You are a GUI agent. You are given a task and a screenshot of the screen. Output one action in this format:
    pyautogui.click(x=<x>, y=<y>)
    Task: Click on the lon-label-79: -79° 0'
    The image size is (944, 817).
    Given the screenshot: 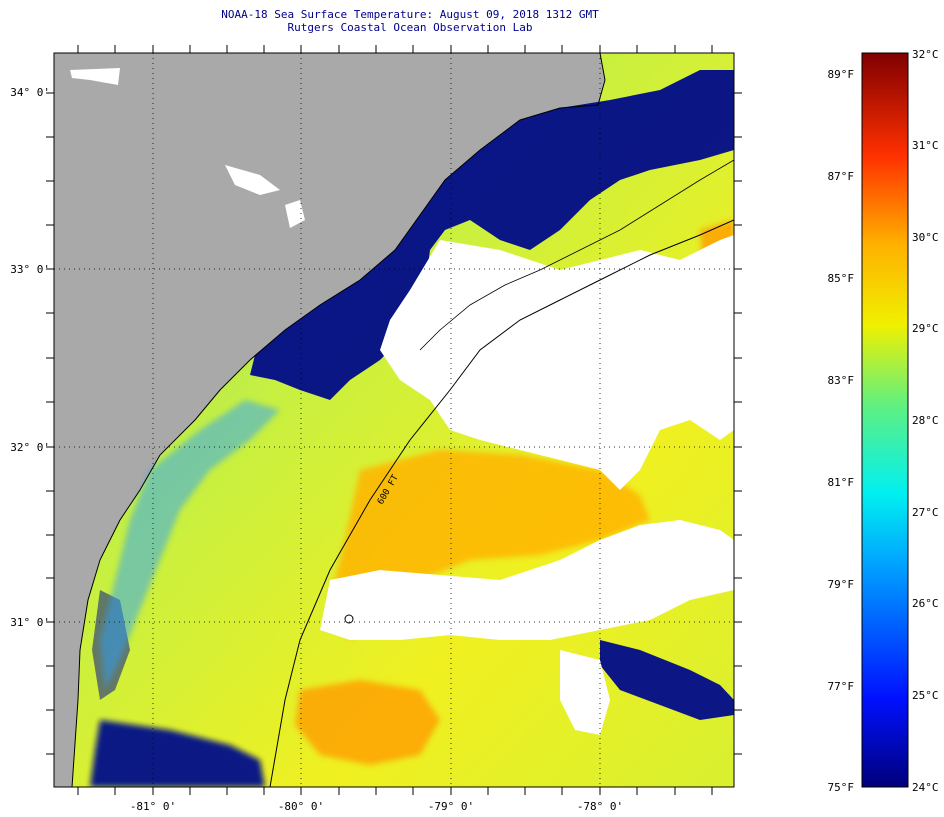 What is the action you would take?
    pyautogui.click(x=451, y=806)
    